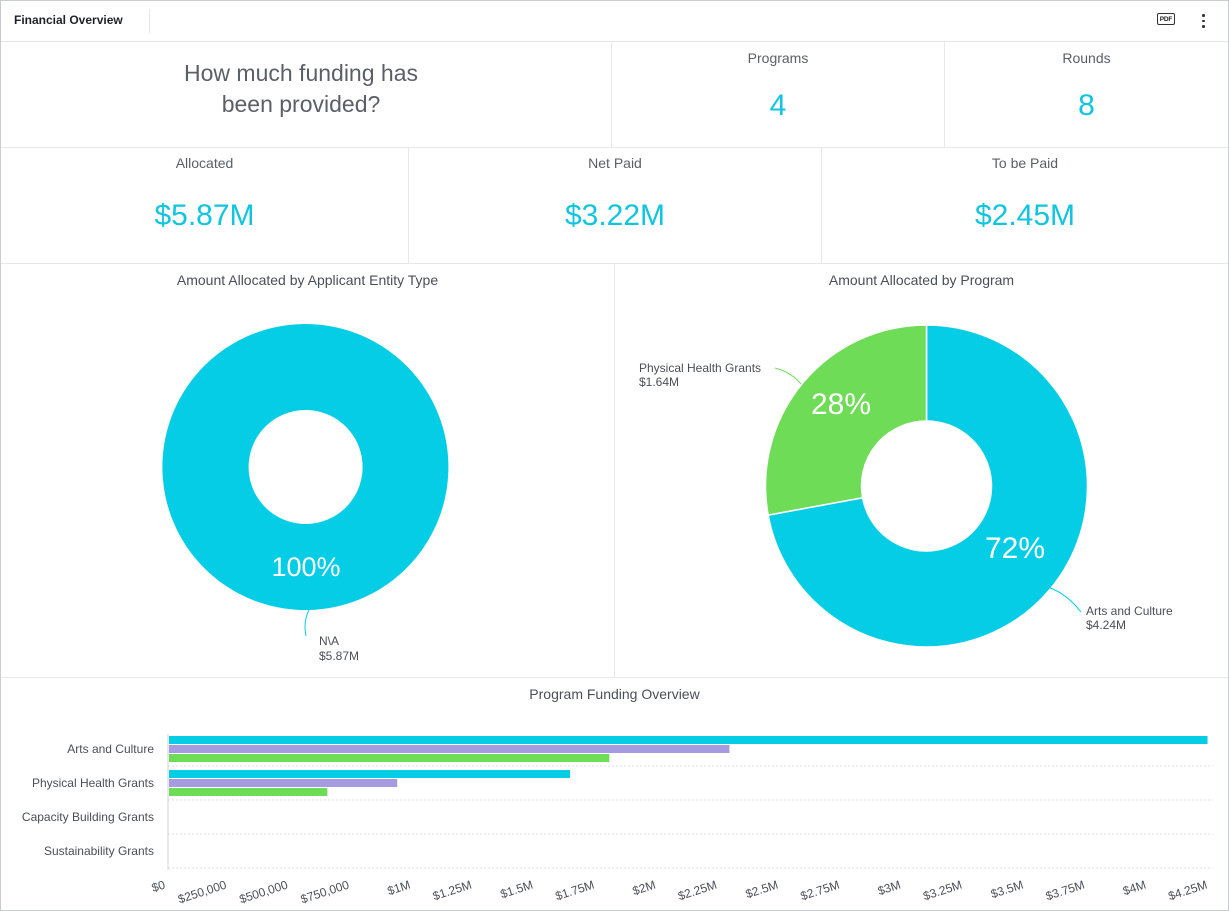 The image size is (1229, 911). Describe the element at coordinates (329, 641) in the screenshot. I see `pie-slice-label: N\A` at that location.